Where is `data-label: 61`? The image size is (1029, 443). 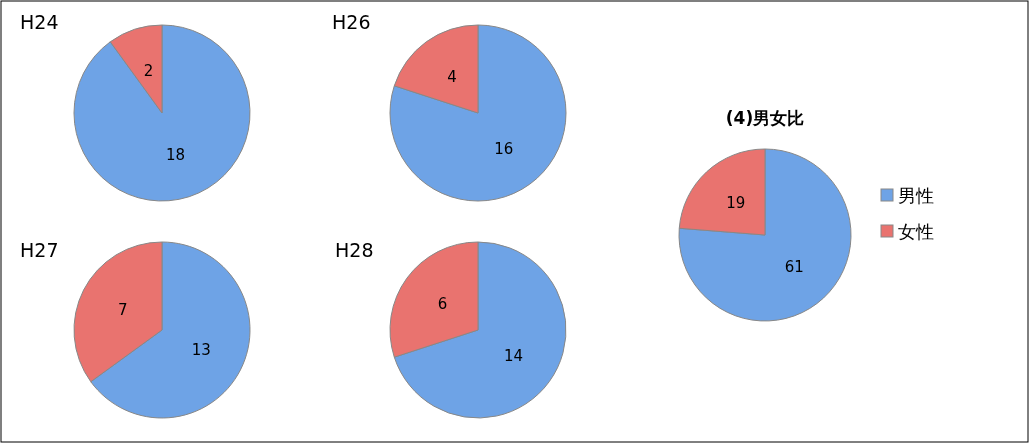 data-label: 61 is located at coordinates (794, 266).